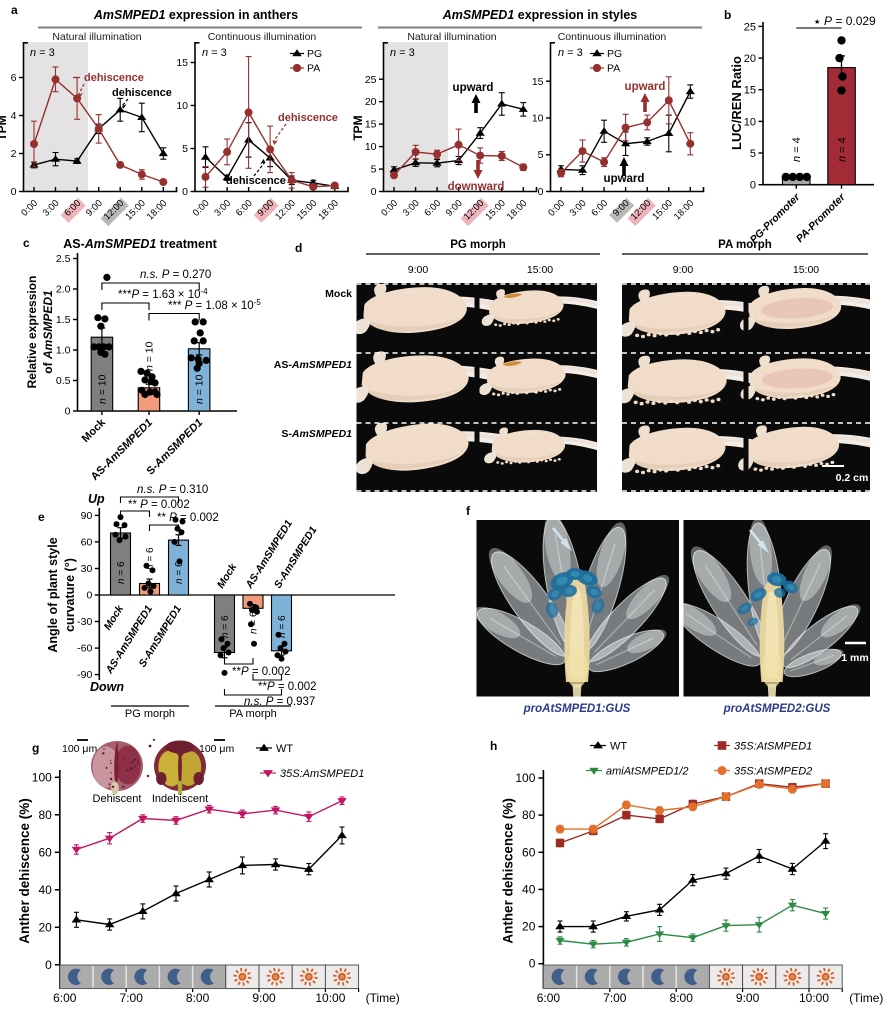  Describe the element at coordinates (852, 478) in the screenshot. I see `svg-text: 0.2 cm` at that location.